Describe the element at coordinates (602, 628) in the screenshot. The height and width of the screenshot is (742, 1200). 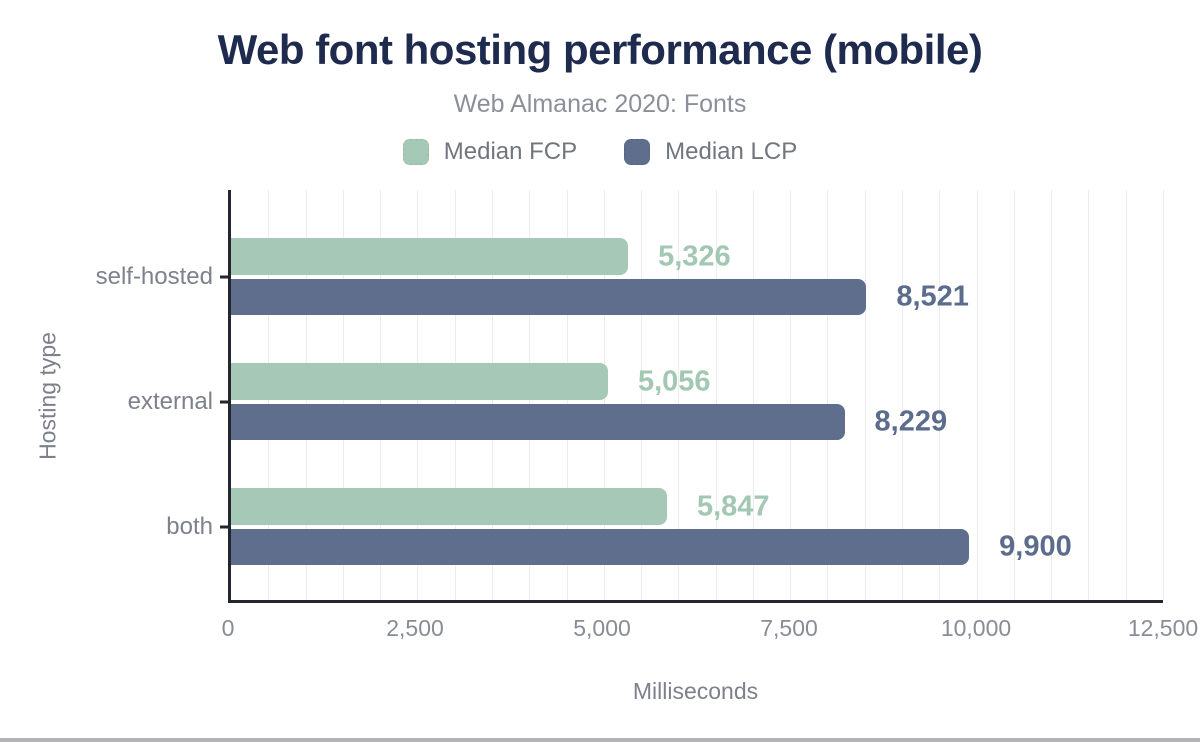
I see `x-tick-label: 5,000` at that location.